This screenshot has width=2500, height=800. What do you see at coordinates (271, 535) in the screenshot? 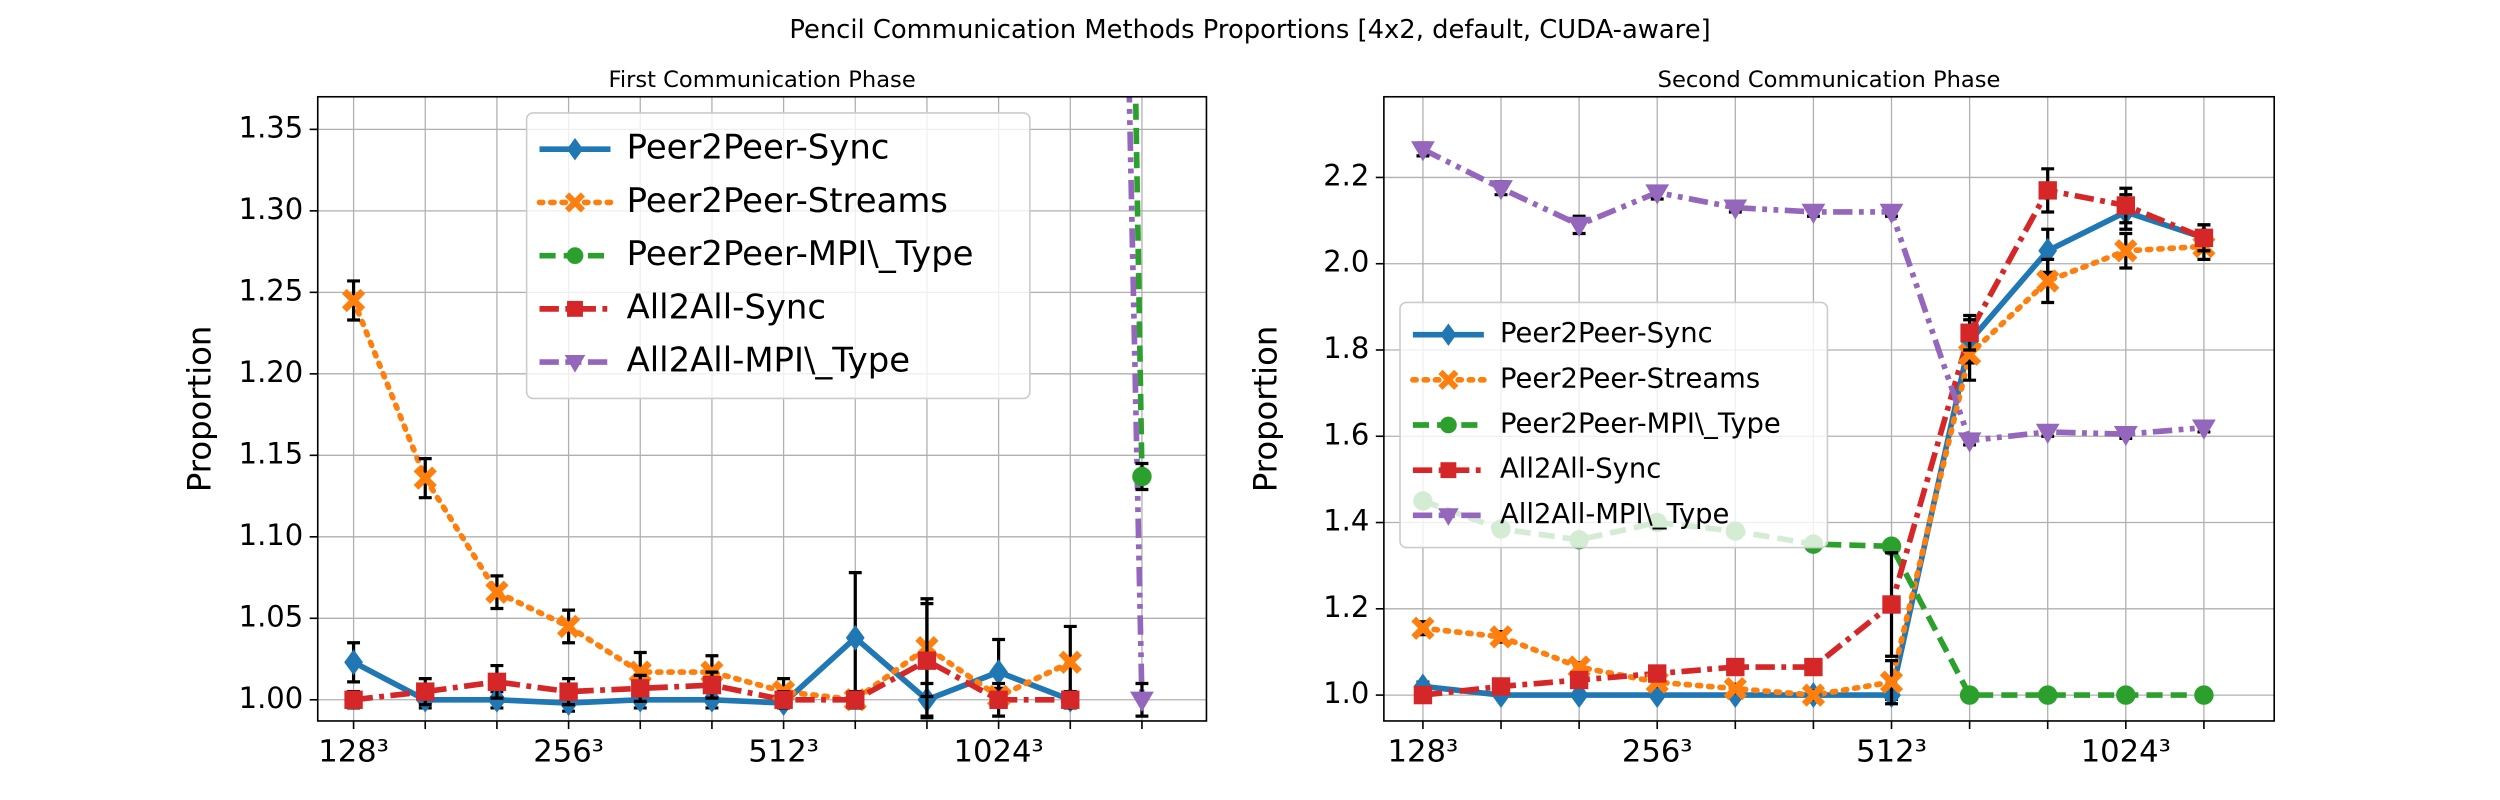
I see `y-tick-label: 1.10` at bounding box center [271, 535].